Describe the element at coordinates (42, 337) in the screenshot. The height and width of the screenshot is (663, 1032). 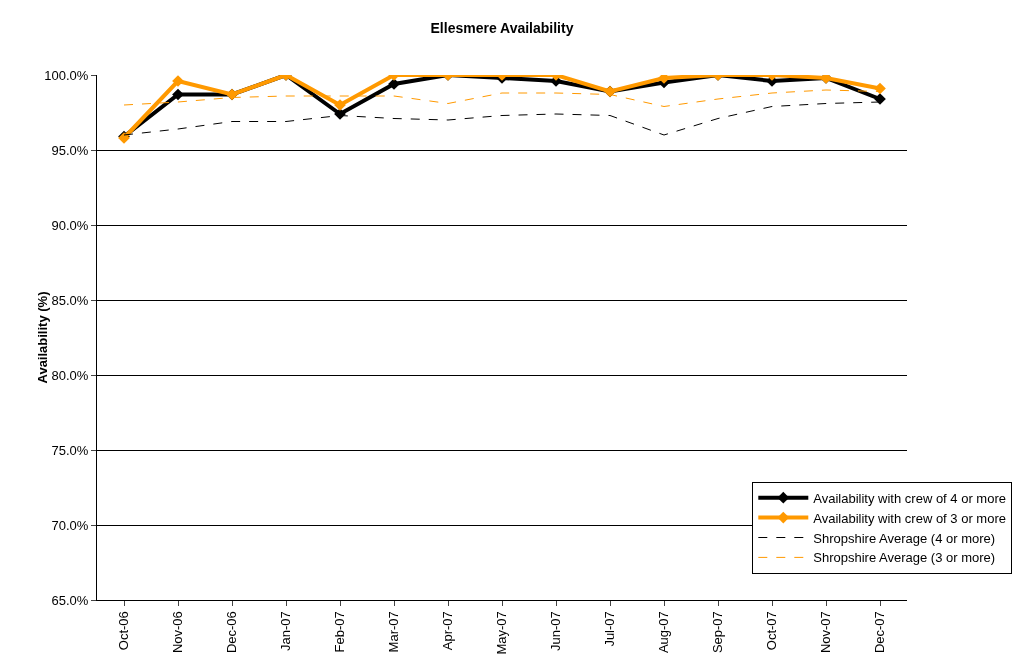
I see `y-axis-title: Availability (%)` at that location.